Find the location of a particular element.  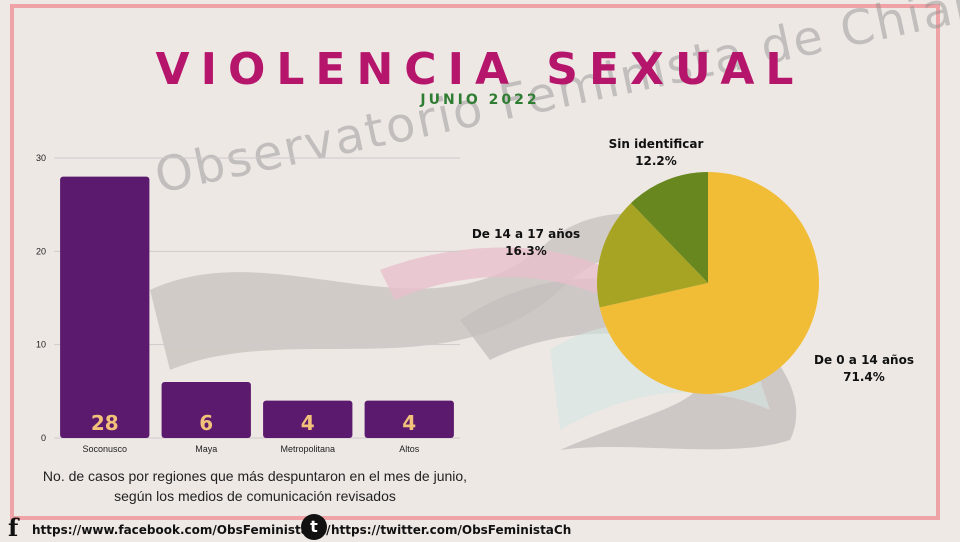

pie-chart is located at coordinates (708, 283).